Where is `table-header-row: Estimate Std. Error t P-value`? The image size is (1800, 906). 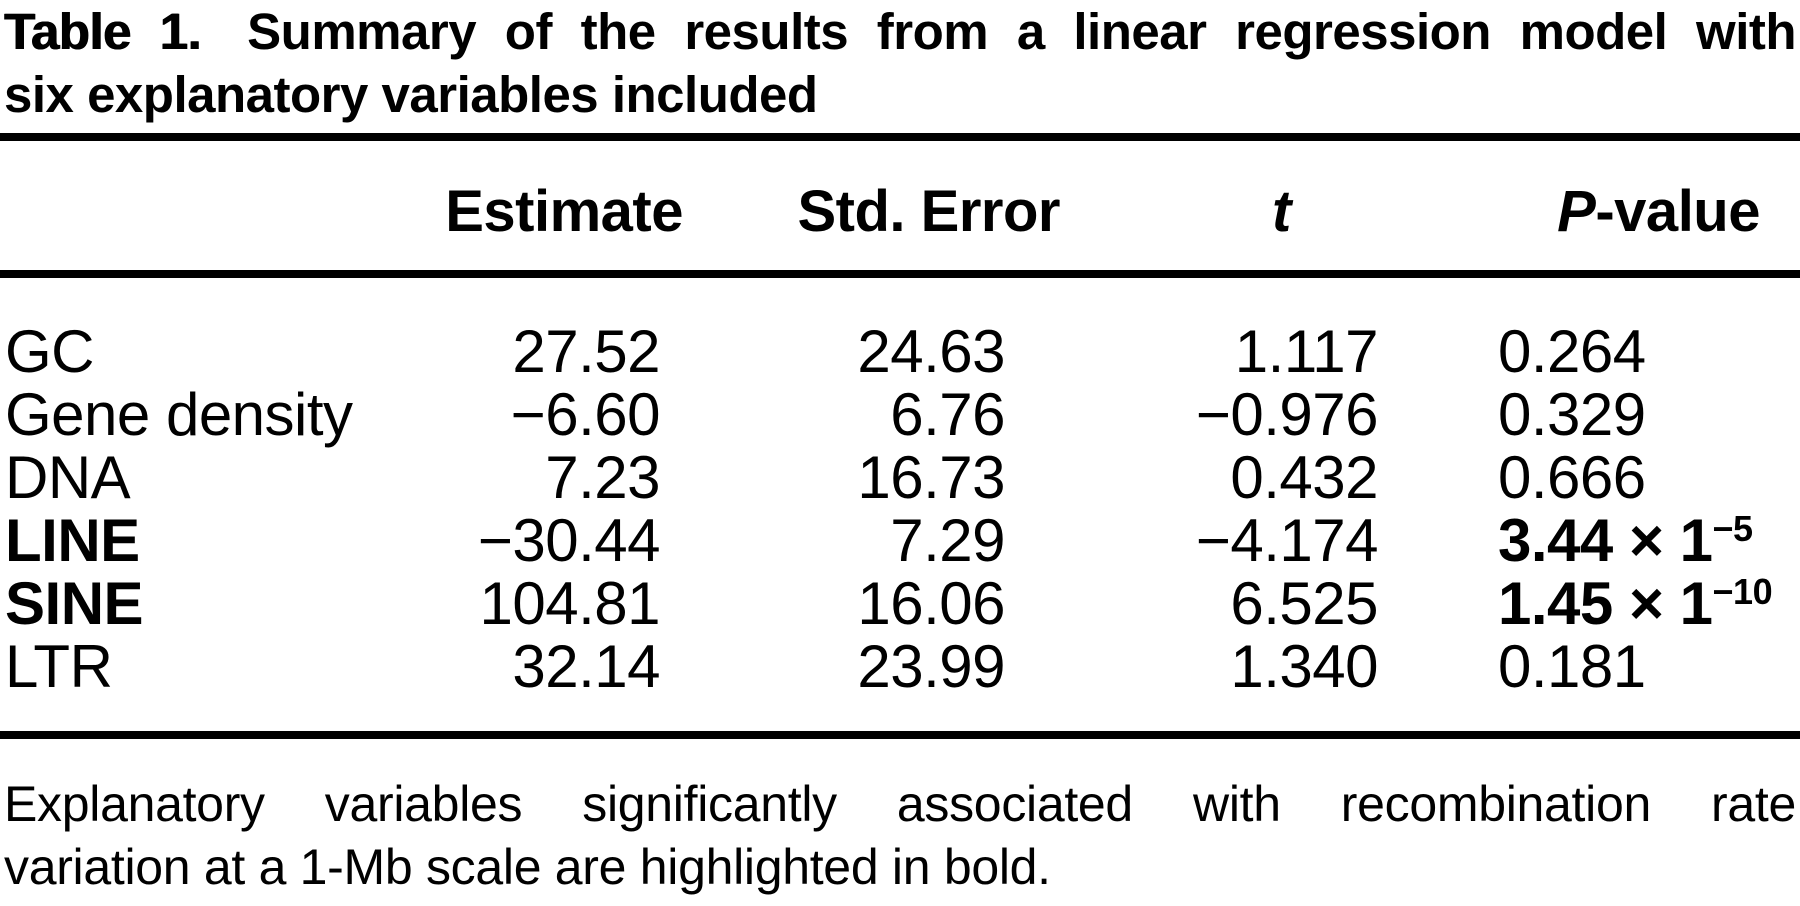
table-header-row: Estimate Std. Error t P-value is located at coordinates (900, 212).